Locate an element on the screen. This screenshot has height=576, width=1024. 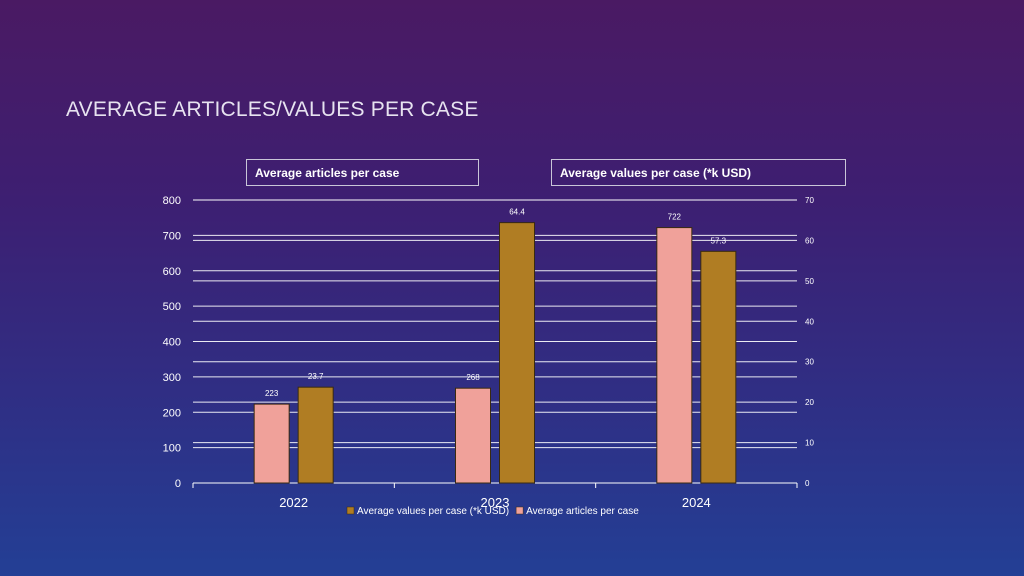
y-left-tick-label: 800 is located at coordinates (172, 201).